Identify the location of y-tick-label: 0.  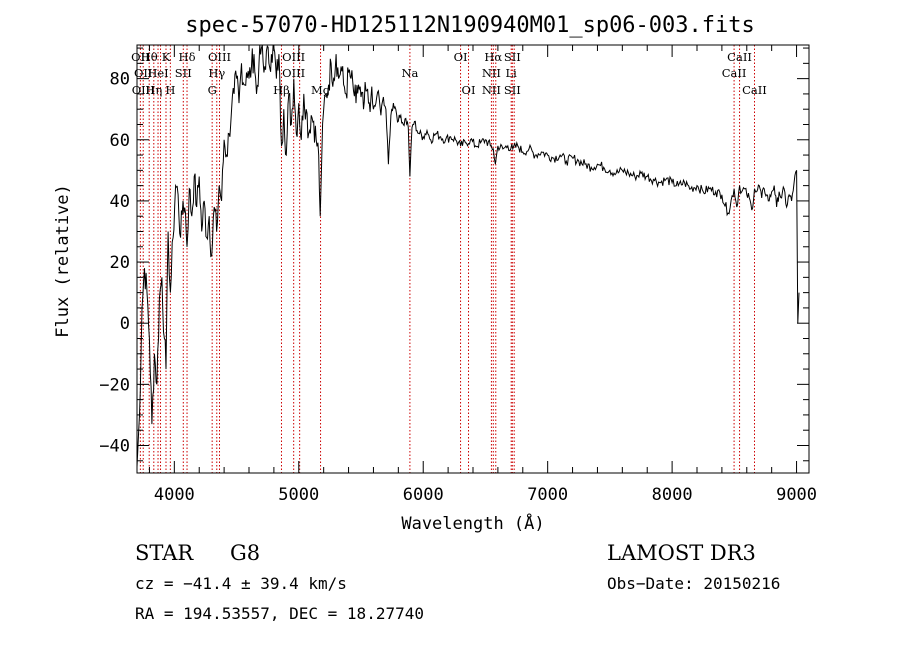
(125, 324).